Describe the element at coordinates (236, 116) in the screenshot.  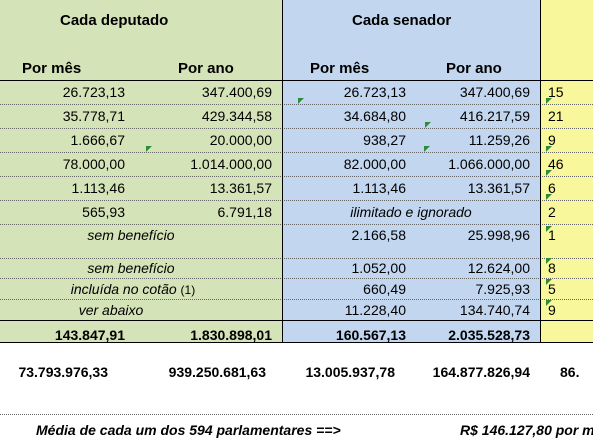
I see `deputado-ano-cell: 429.344,58` at that location.